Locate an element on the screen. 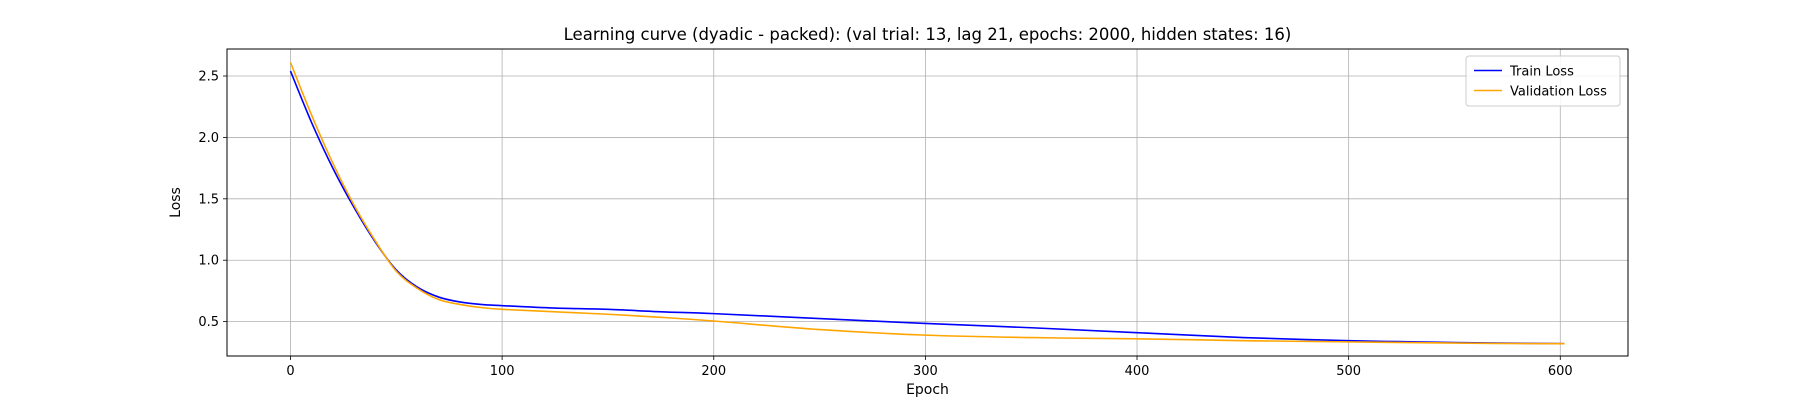  legend: Train Loss Validation Loss is located at coordinates (1543, 81).